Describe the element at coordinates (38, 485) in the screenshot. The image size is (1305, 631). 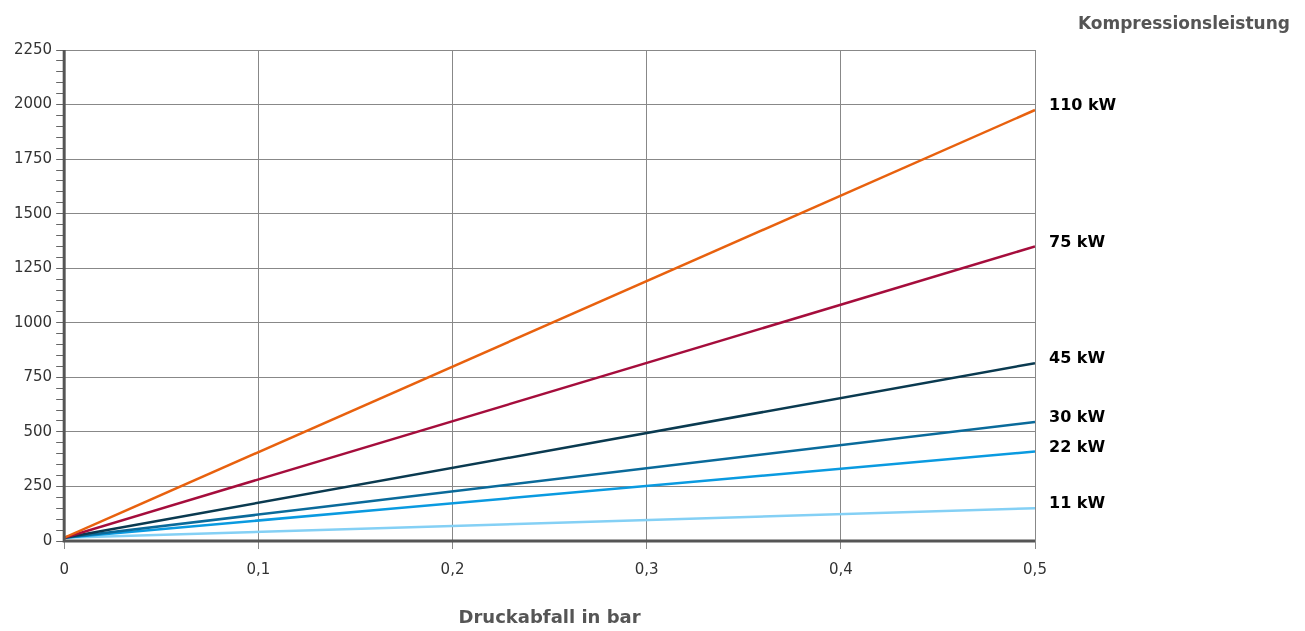
I see `y-tick-label: 250` at that location.